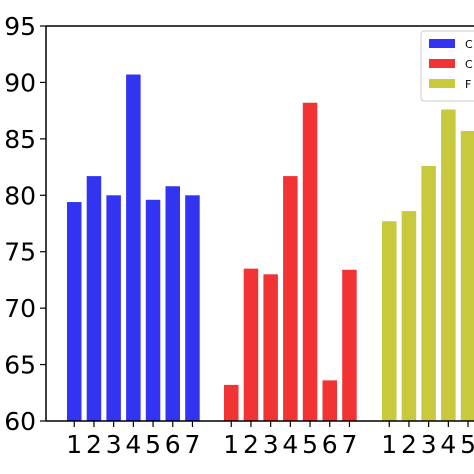 The image size is (474, 474). What do you see at coordinates (260, 439) in the screenshot?
I see `x-axis: 12345671234567123456` at bounding box center [260, 439].